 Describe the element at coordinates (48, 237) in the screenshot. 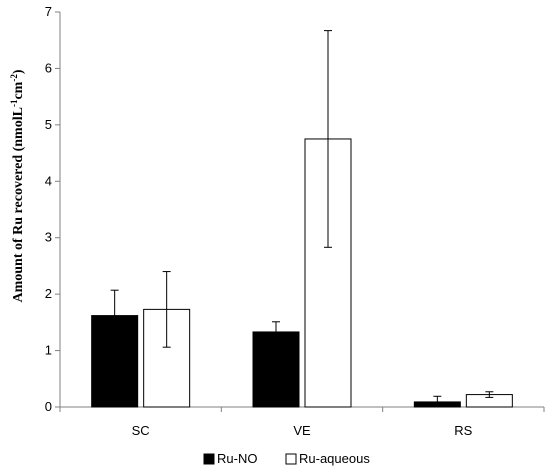

I see `y-tick-label: 3` at that location.